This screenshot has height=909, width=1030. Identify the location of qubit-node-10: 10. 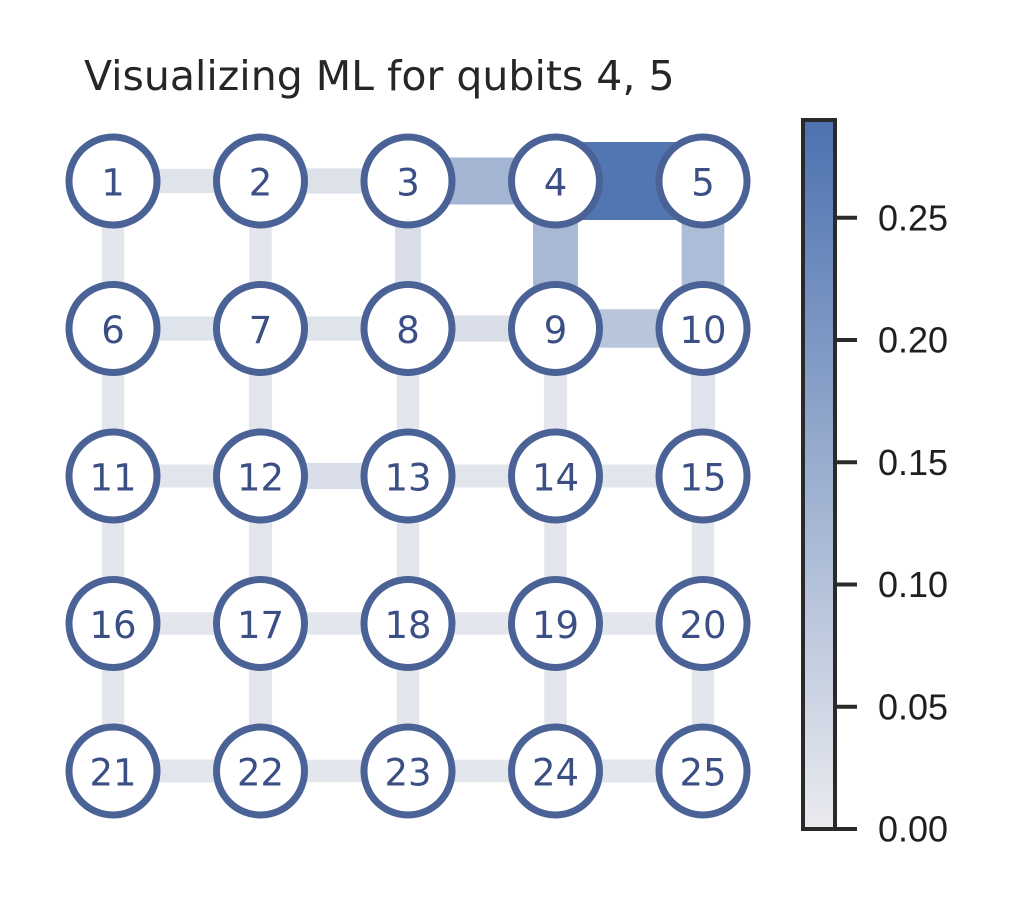
(703, 328).